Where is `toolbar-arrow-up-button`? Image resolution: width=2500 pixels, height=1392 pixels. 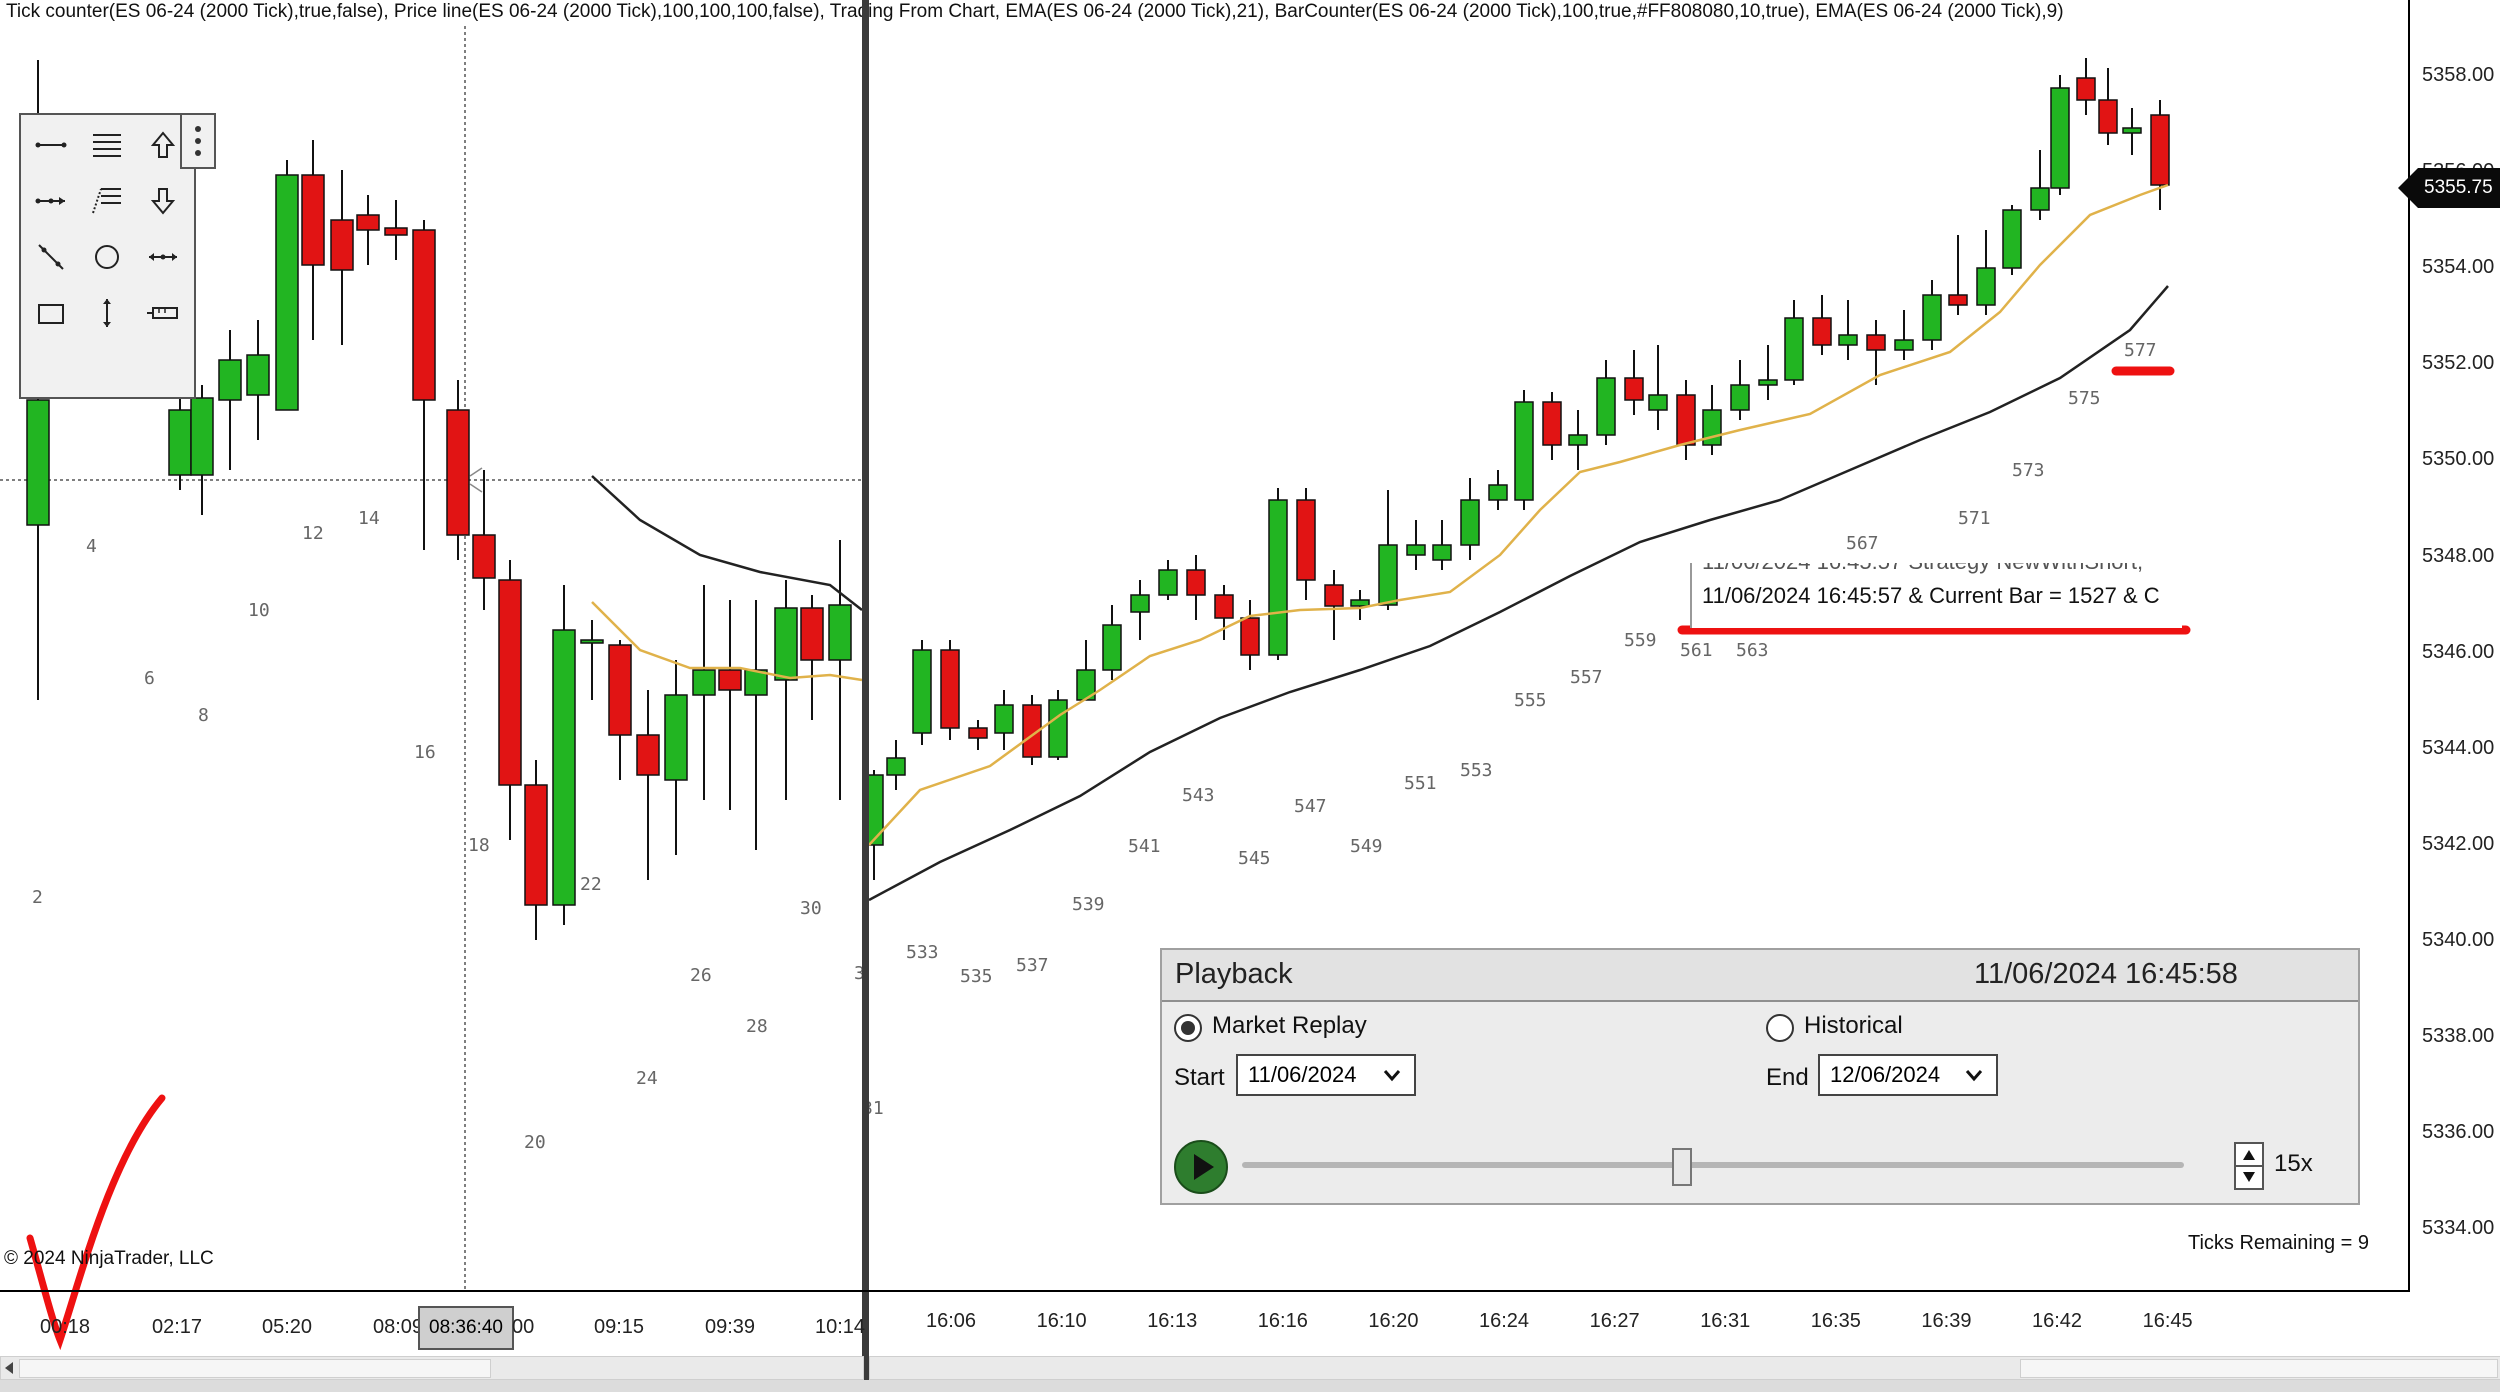 toolbar-arrow-up-button is located at coordinates (163, 145).